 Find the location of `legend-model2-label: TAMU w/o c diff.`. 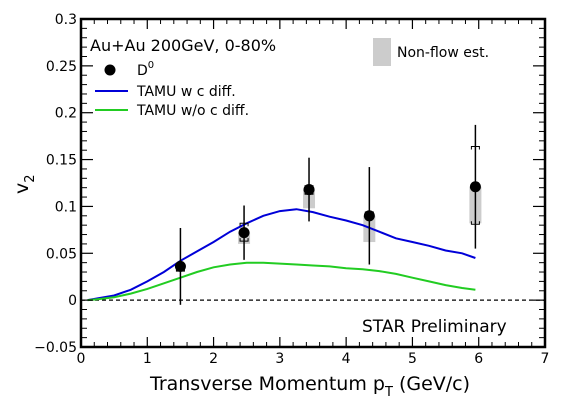

legend-model2-label: TAMU w/o c diff. is located at coordinates (192, 111).